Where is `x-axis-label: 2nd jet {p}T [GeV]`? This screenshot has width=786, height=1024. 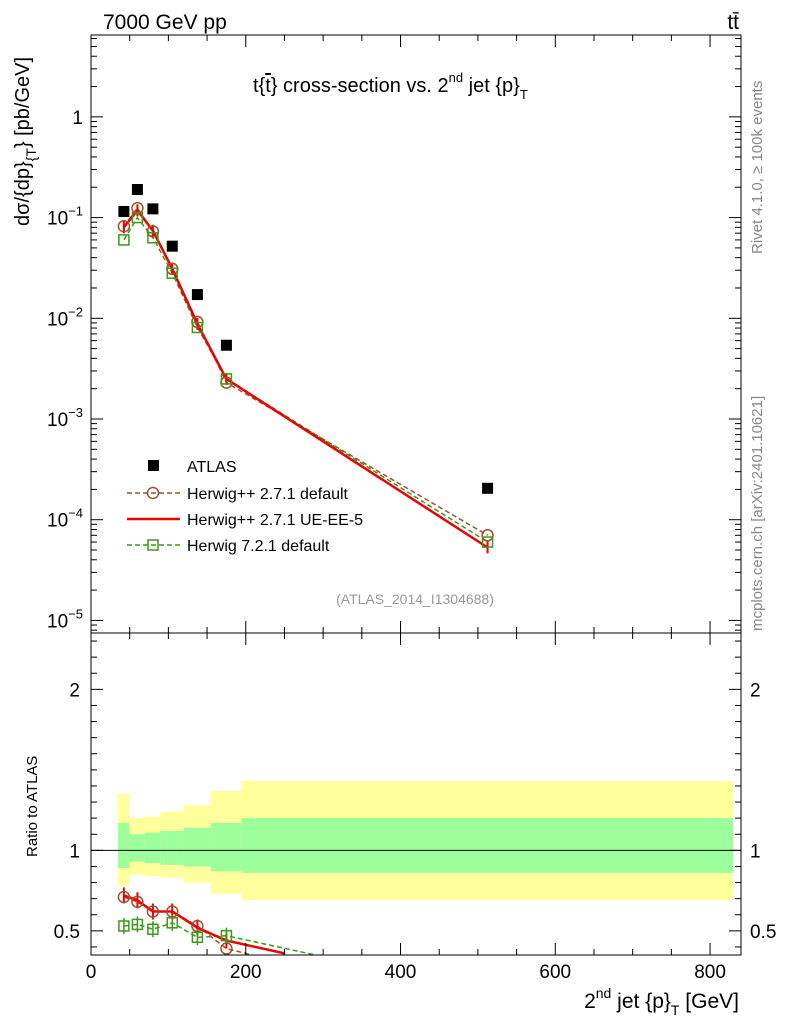 x-axis-label: 2nd jet {p}T [GeV] is located at coordinates (661, 1001).